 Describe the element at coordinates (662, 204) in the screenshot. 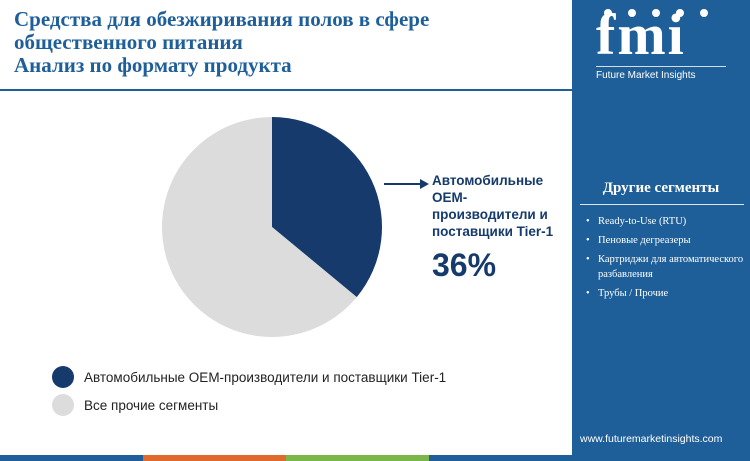

I see `segments-divider` at that location.